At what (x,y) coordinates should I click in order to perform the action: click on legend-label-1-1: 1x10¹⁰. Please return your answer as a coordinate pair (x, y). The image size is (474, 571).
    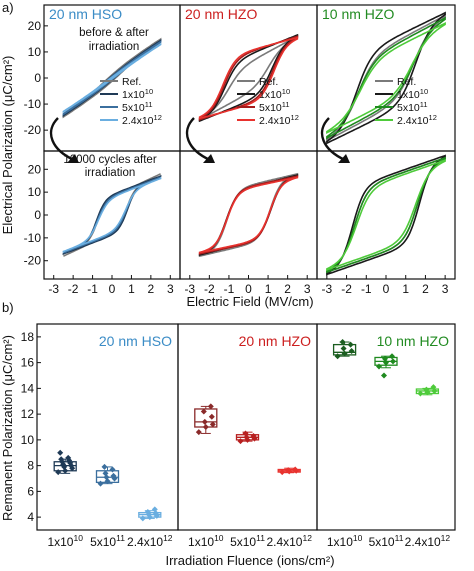
    Looking at the image, I should click on (274, 94).